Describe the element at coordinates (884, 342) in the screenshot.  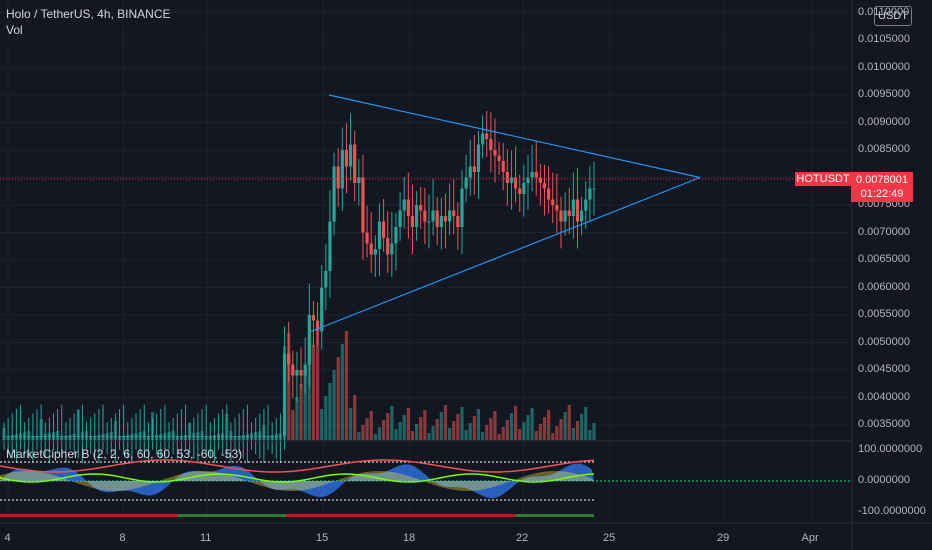
I see `price-tick-label: 0.0050000` at that location.